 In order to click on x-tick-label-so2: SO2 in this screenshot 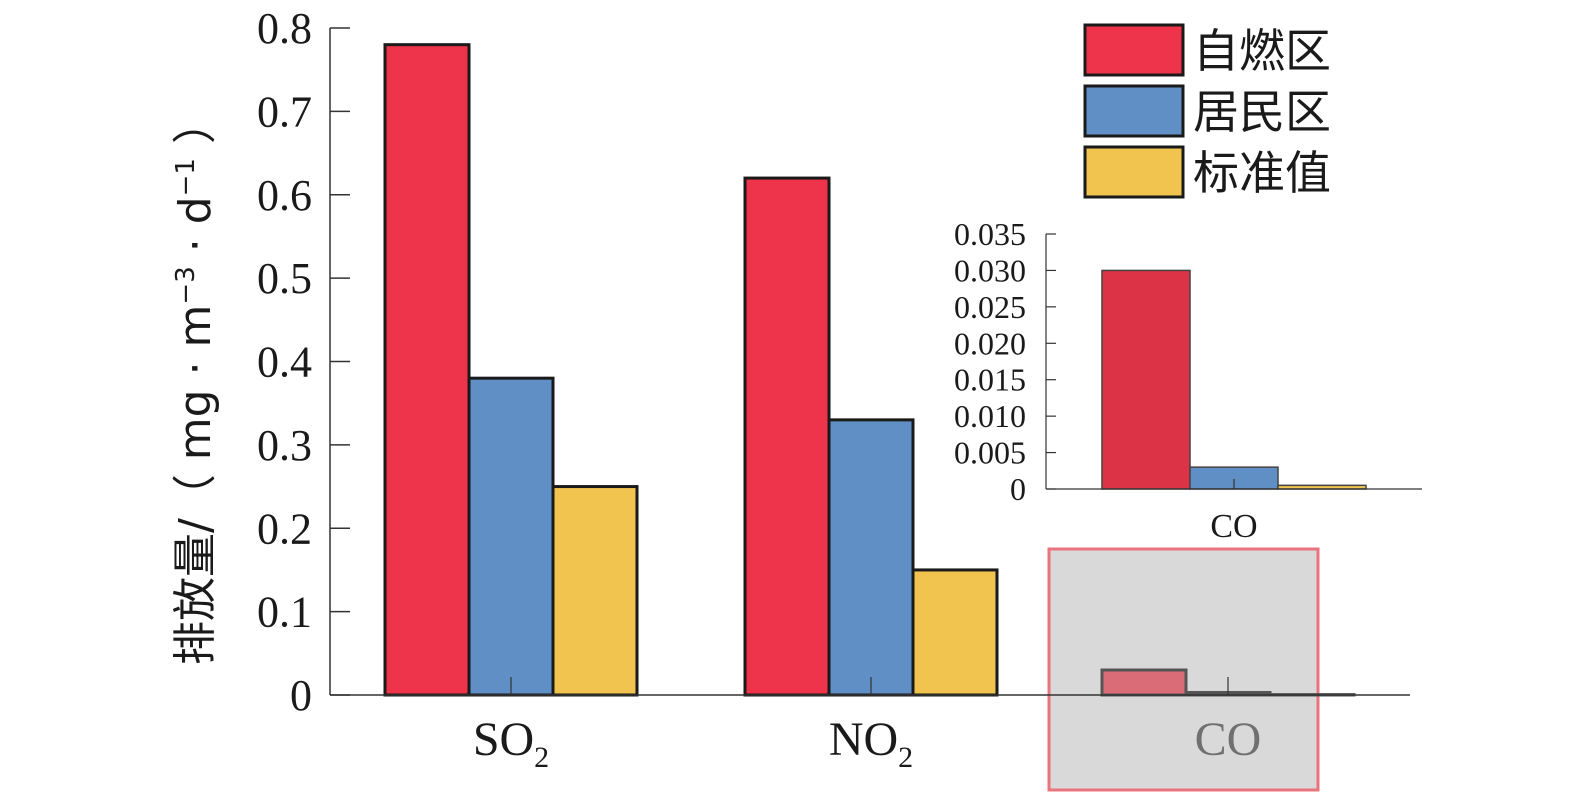, I will do `click(511, 743)`.